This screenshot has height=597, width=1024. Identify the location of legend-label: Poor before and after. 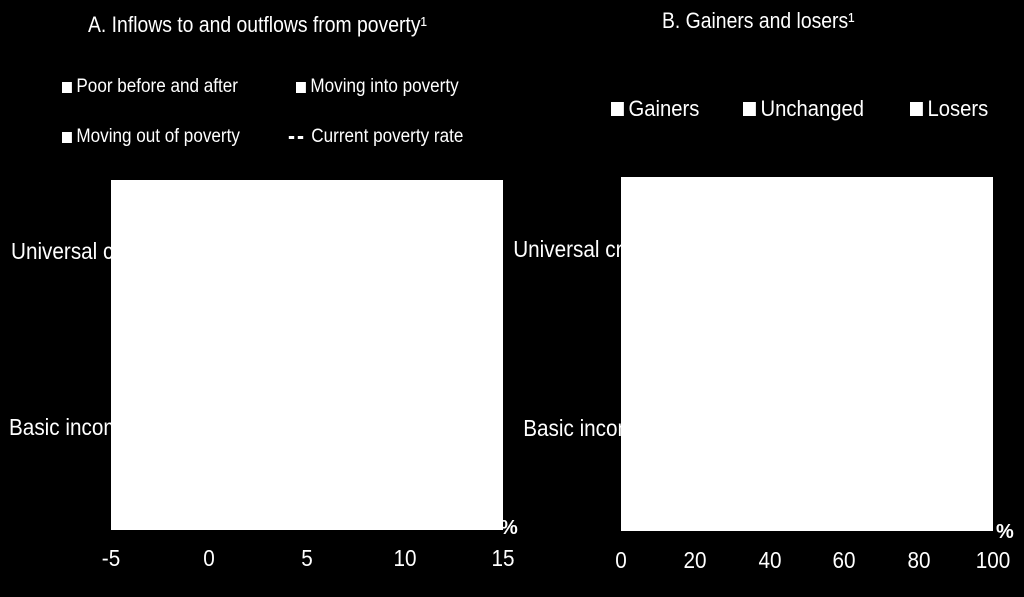
(157, 86).